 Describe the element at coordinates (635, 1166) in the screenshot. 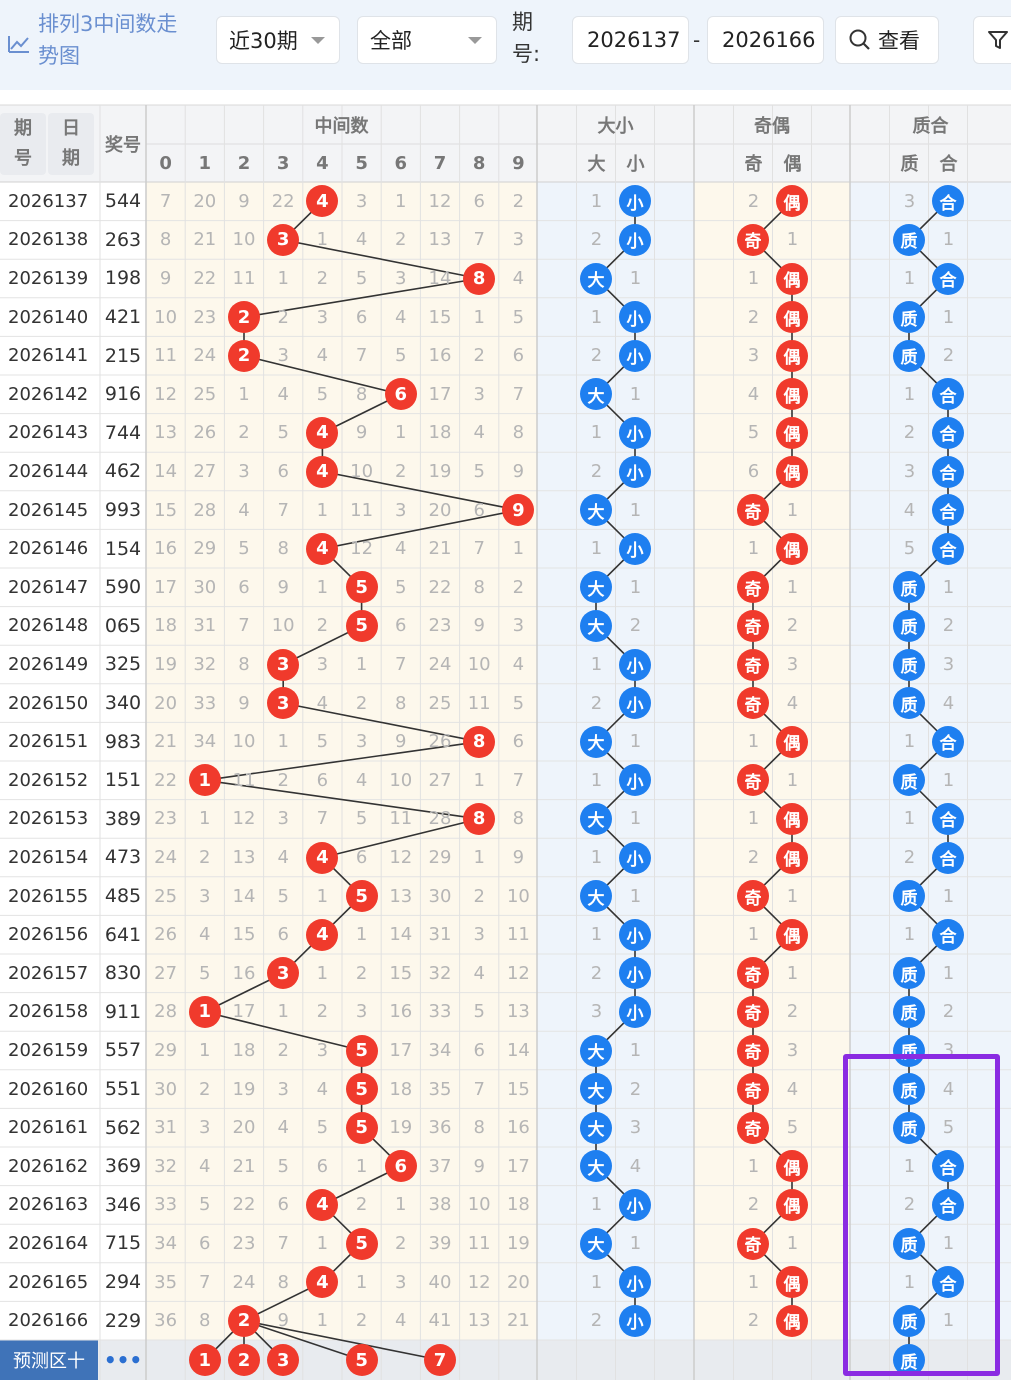

I see `size-miss-cell: 4` at that location.